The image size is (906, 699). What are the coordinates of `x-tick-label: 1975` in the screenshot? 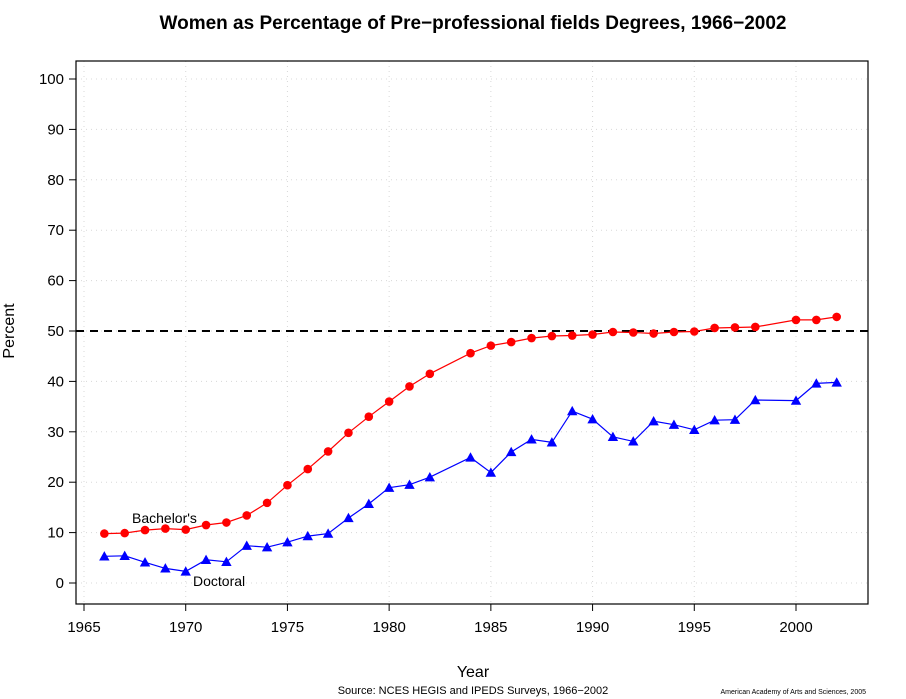 It's located at (287, 627).